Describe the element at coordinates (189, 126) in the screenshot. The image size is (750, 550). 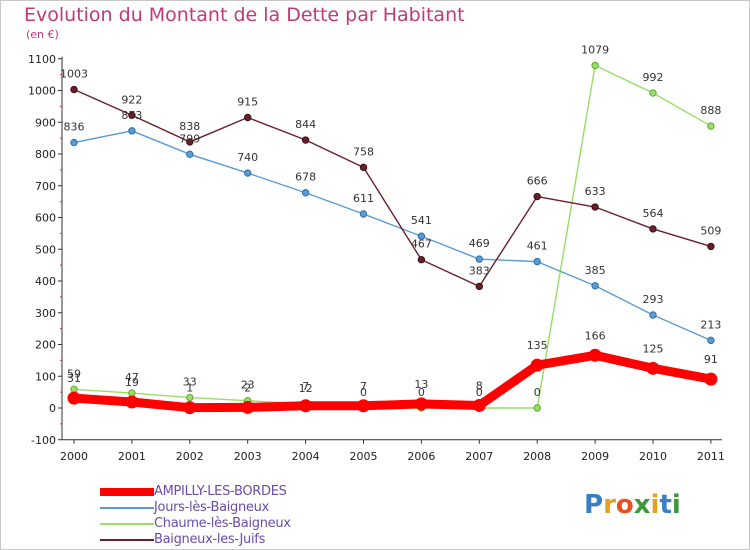
I see `data-label: 838` at that location.